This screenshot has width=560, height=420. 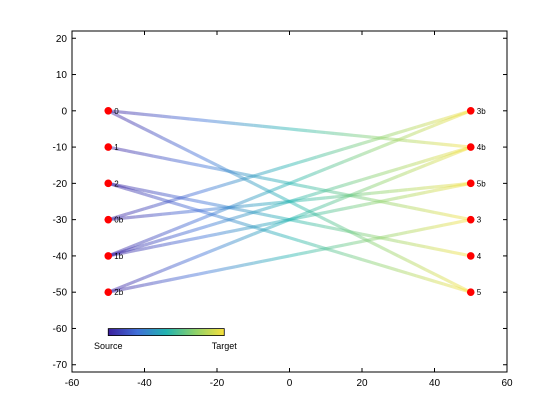 I want to click on node-label-4: 4, so click(x=479, y=256).